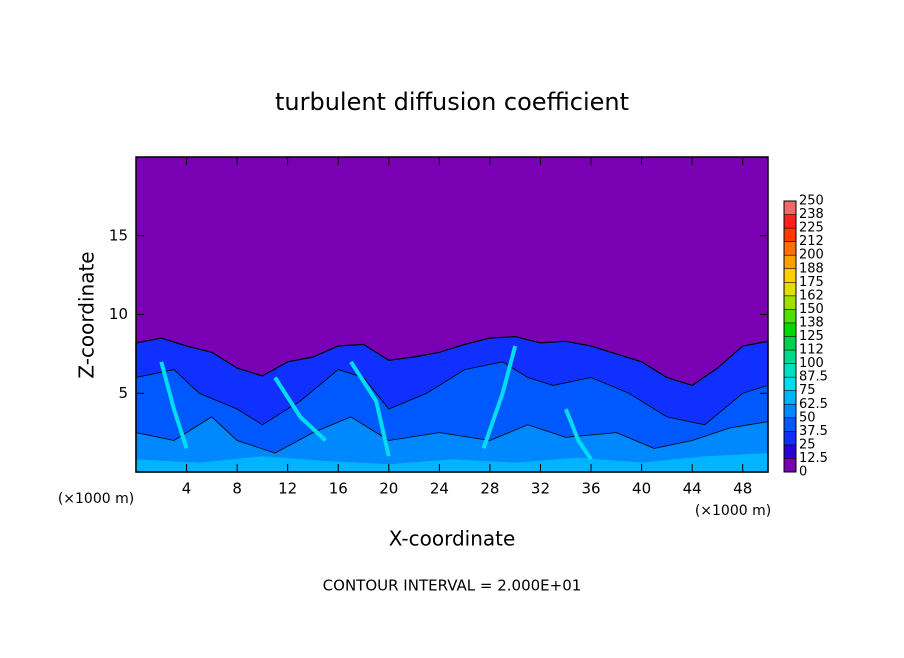 The width and height of the screenshot is (904, 658). Describe the element at coordinates (118, 235) in the screenshot. I see `y-tick-label: 15` at that location.